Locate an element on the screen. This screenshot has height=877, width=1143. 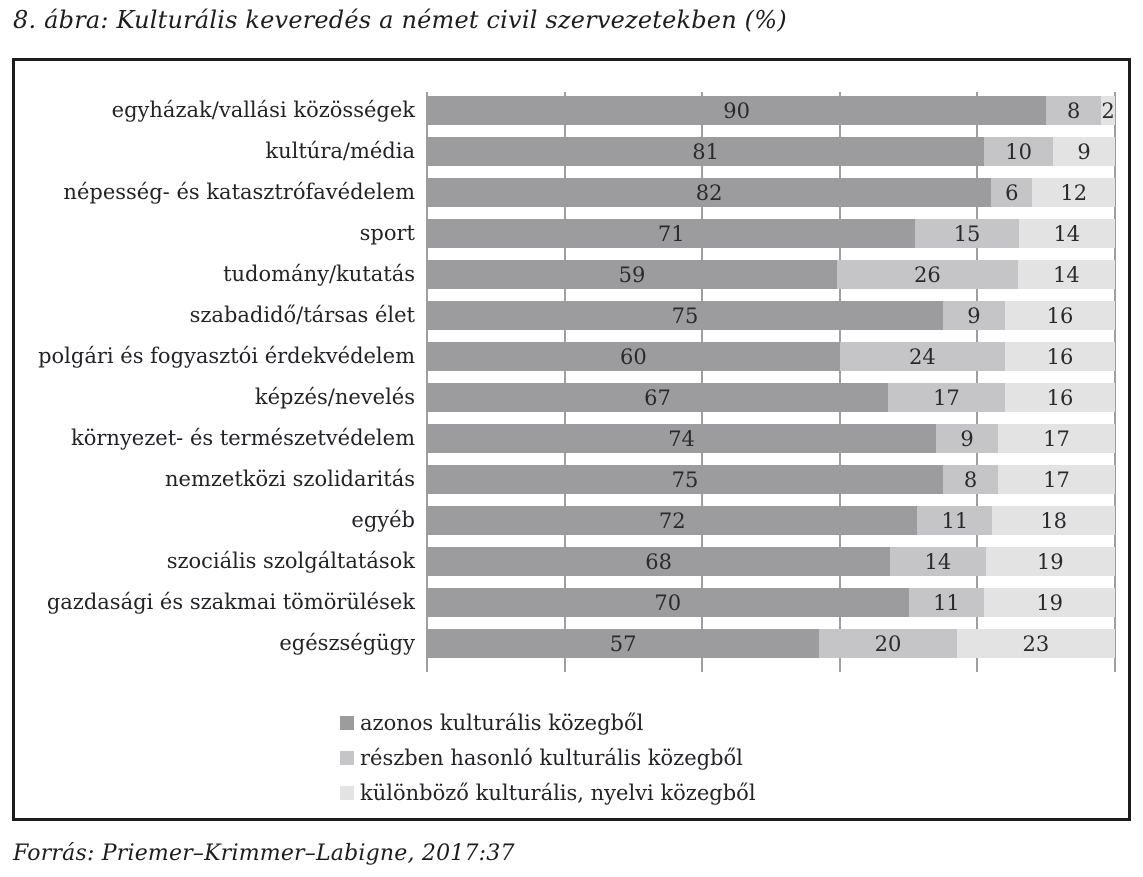
chart-row: nemzetközi szolidaritás 75 8 17 is located at coordinates (565, 479).